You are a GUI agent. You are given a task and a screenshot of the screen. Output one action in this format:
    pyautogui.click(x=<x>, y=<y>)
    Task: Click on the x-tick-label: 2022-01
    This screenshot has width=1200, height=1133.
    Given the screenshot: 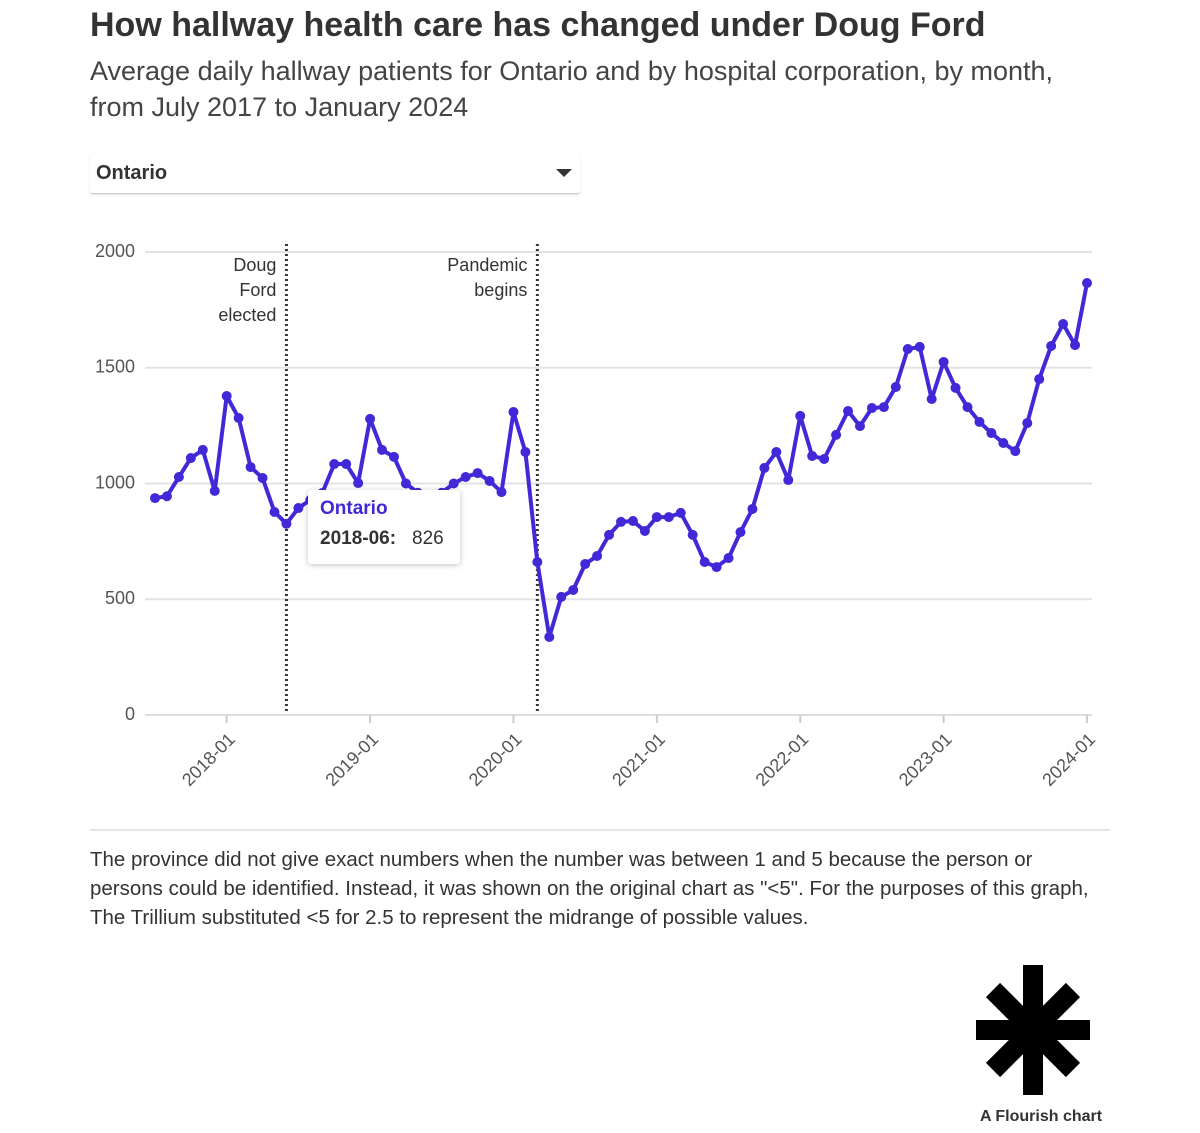 What is the action you would take?
    pyautogui.click(x=782, y=759)
    